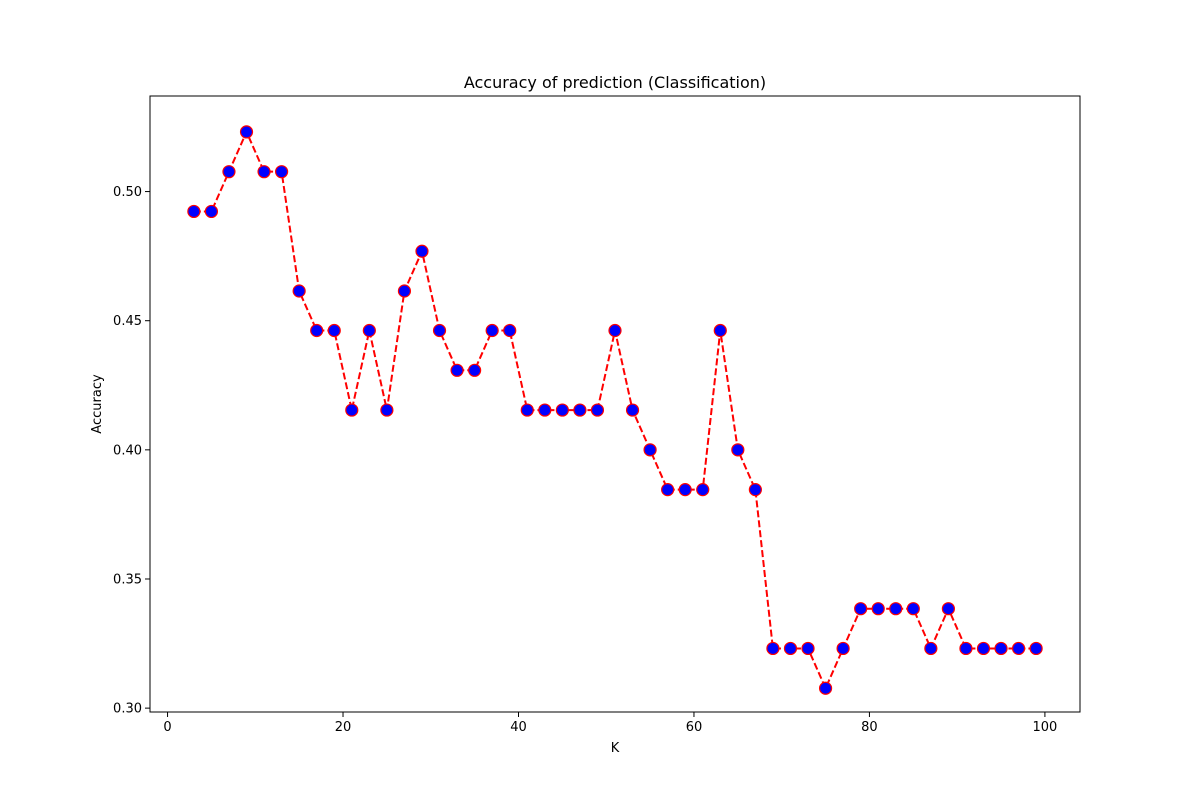  Describe the element at coordinates (1044, 727) in the screenshot. I see `x-tick-label: 100` at that location.